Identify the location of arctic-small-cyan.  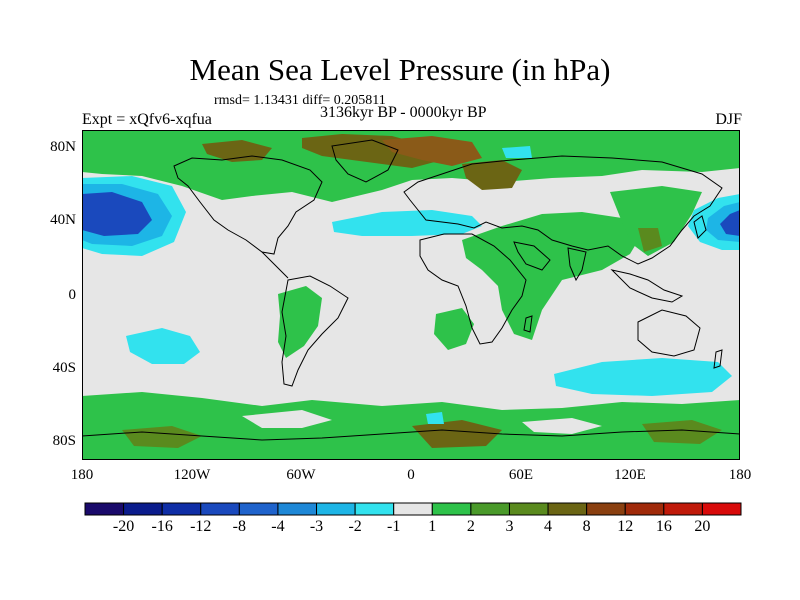
(517, 152).